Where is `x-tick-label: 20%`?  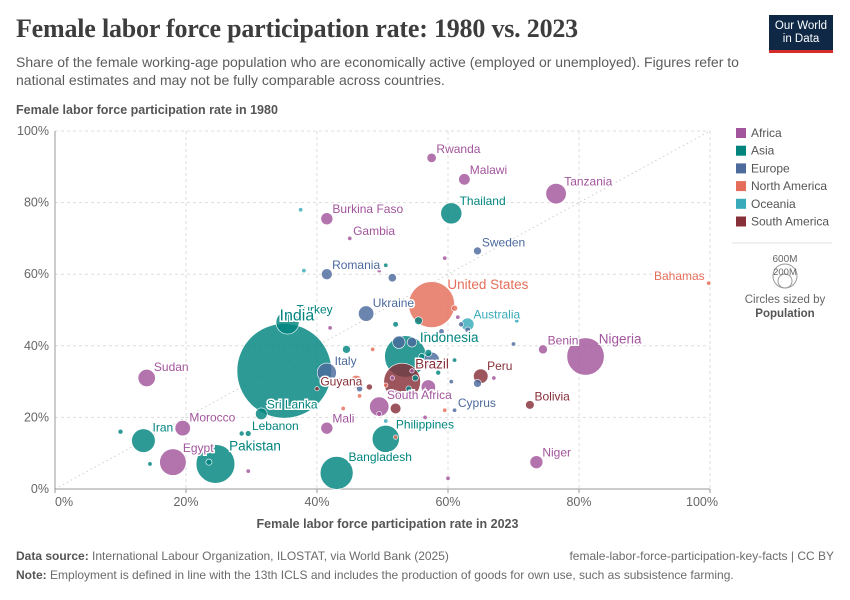 x-tick-label: 20% is located at coordinates (185, 502).